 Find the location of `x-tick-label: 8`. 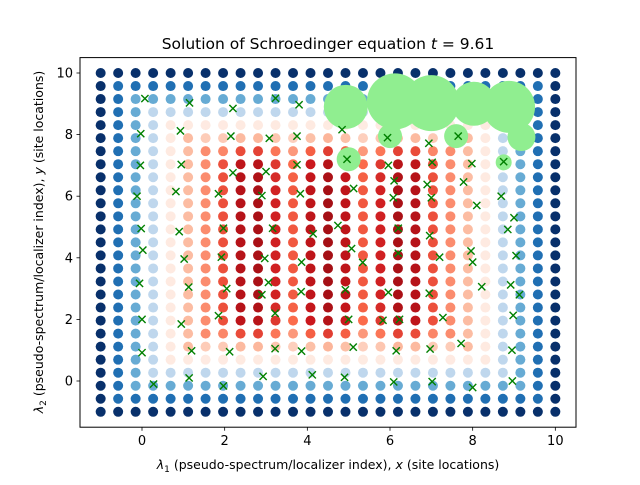

x-tick-label: 8 is located at coordinates (473, 441).